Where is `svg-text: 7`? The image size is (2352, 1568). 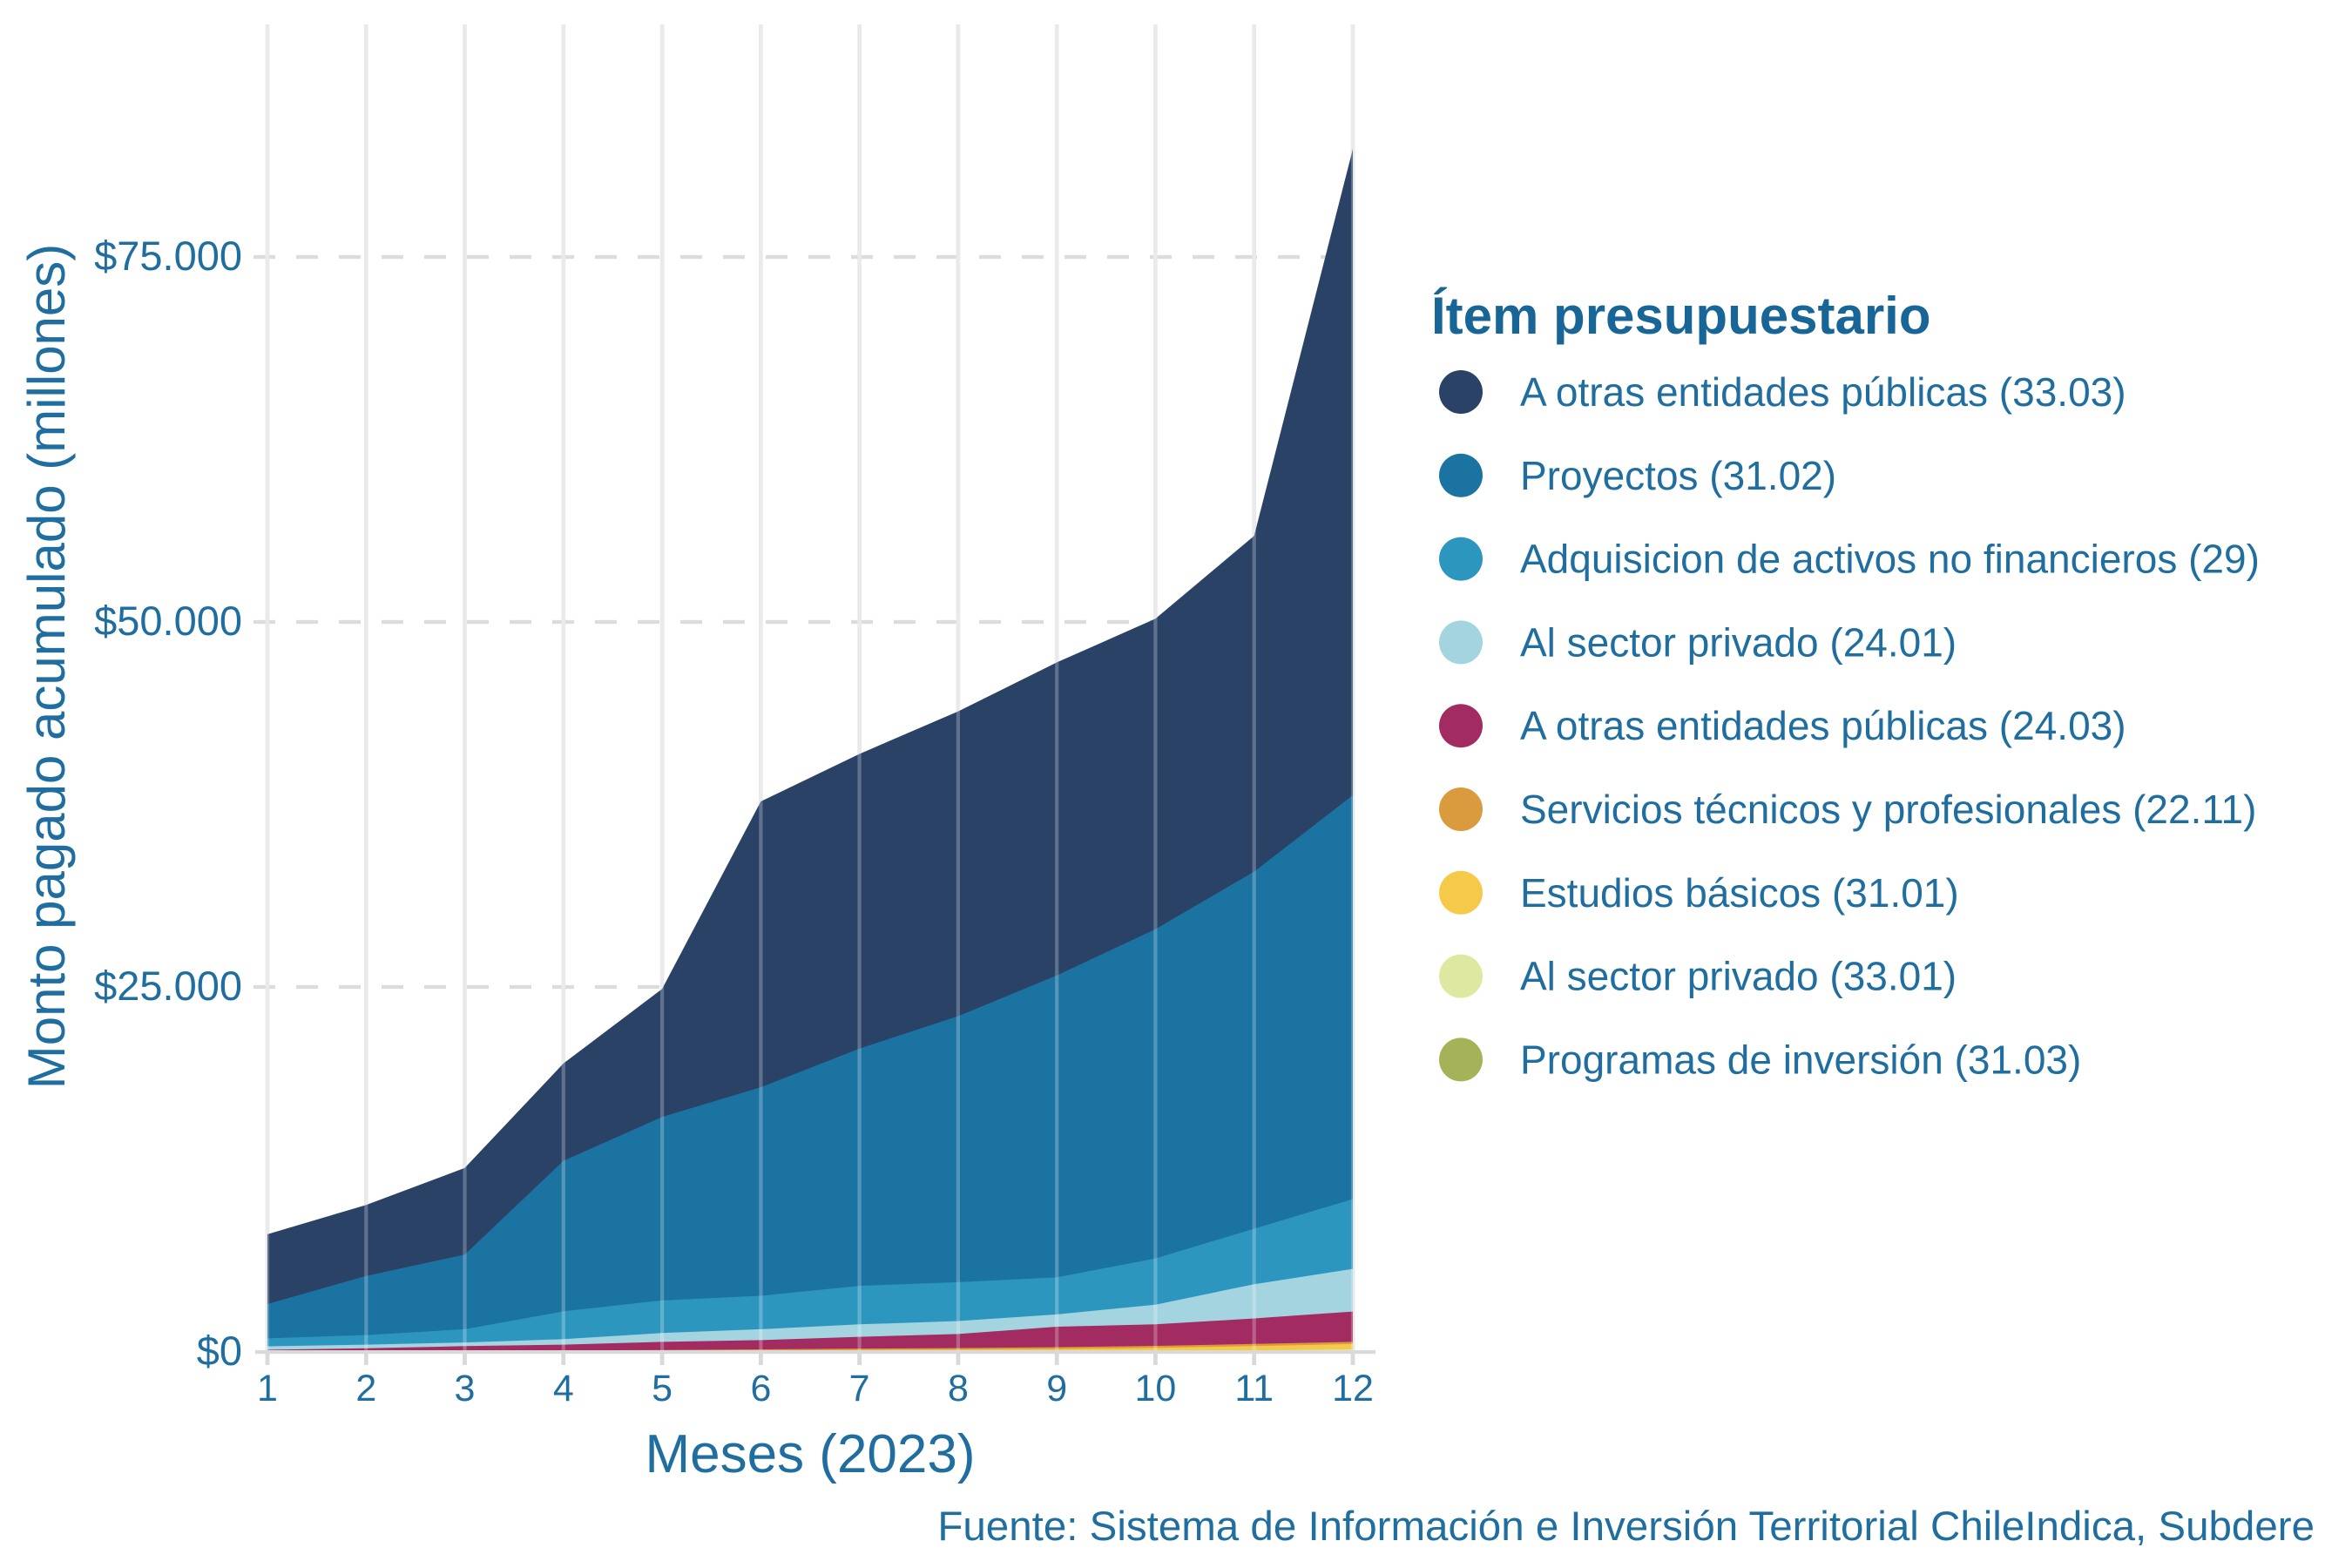
svg-text: 7 is located at coordinates (859, 1388).